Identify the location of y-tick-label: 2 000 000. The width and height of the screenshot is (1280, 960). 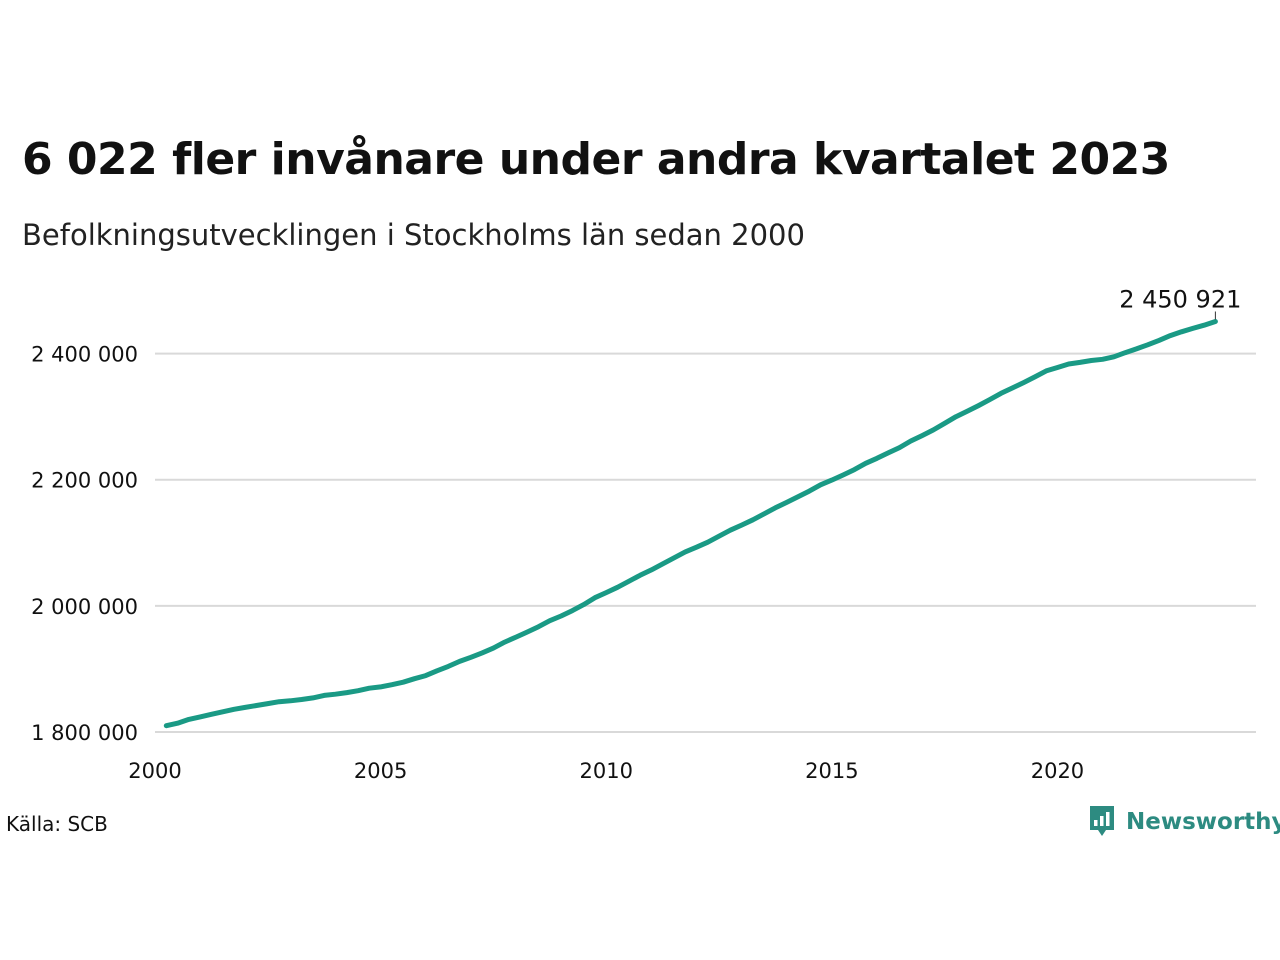
(84, 607).